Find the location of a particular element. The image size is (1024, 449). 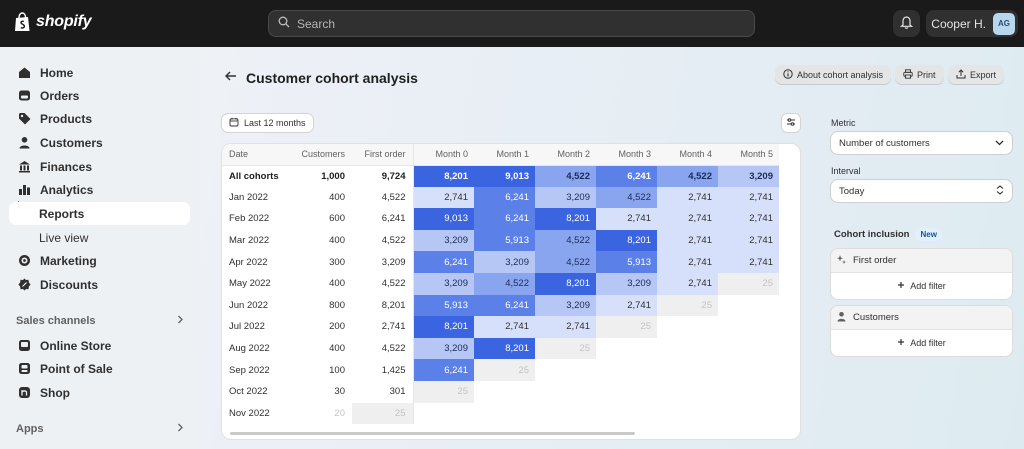

table-settings-button is located at coordinates (791, 123).